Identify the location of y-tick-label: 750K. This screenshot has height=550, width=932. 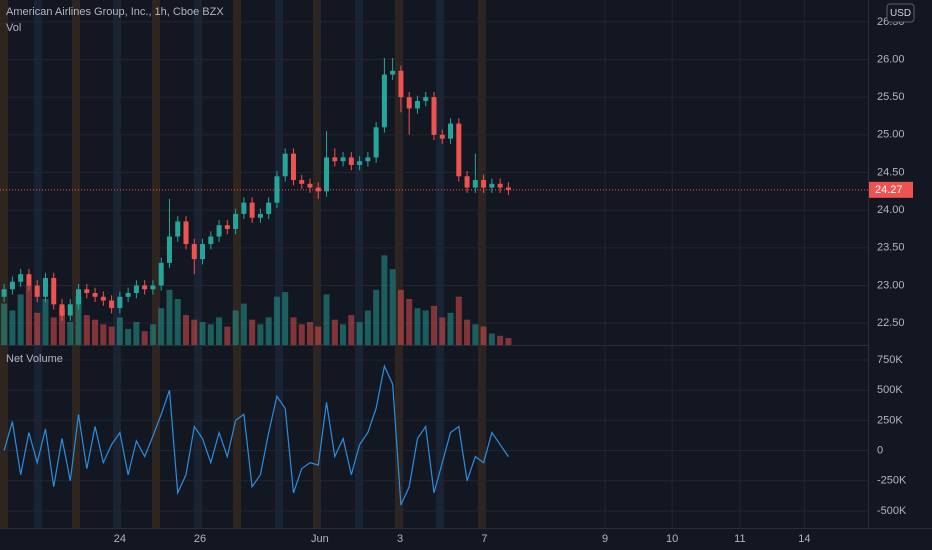
(890, 360).